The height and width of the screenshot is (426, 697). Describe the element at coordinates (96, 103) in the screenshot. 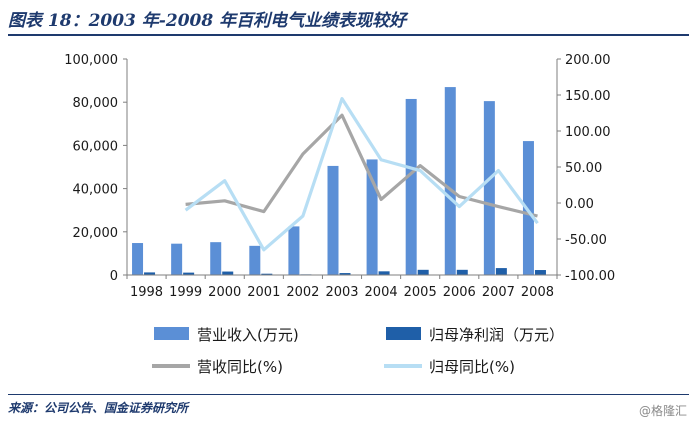

I see `left-tick-label: 80,000` at that location.